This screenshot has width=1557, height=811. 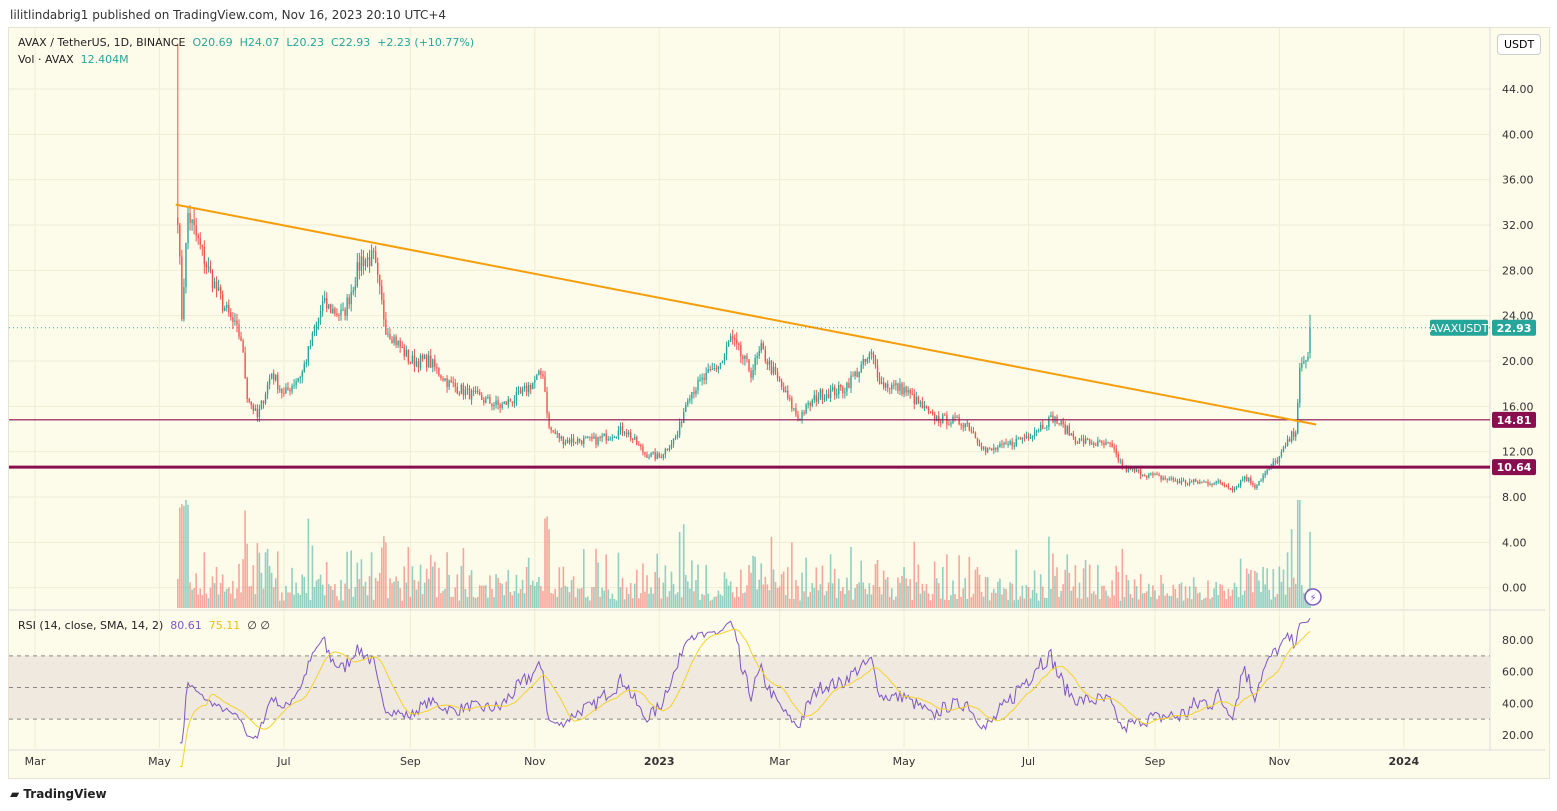 What do you see at coordinates (58, 794) in the screenshot?
I see `tradingview-logo: ▰ TradingView` at bounding box center [58, 794].